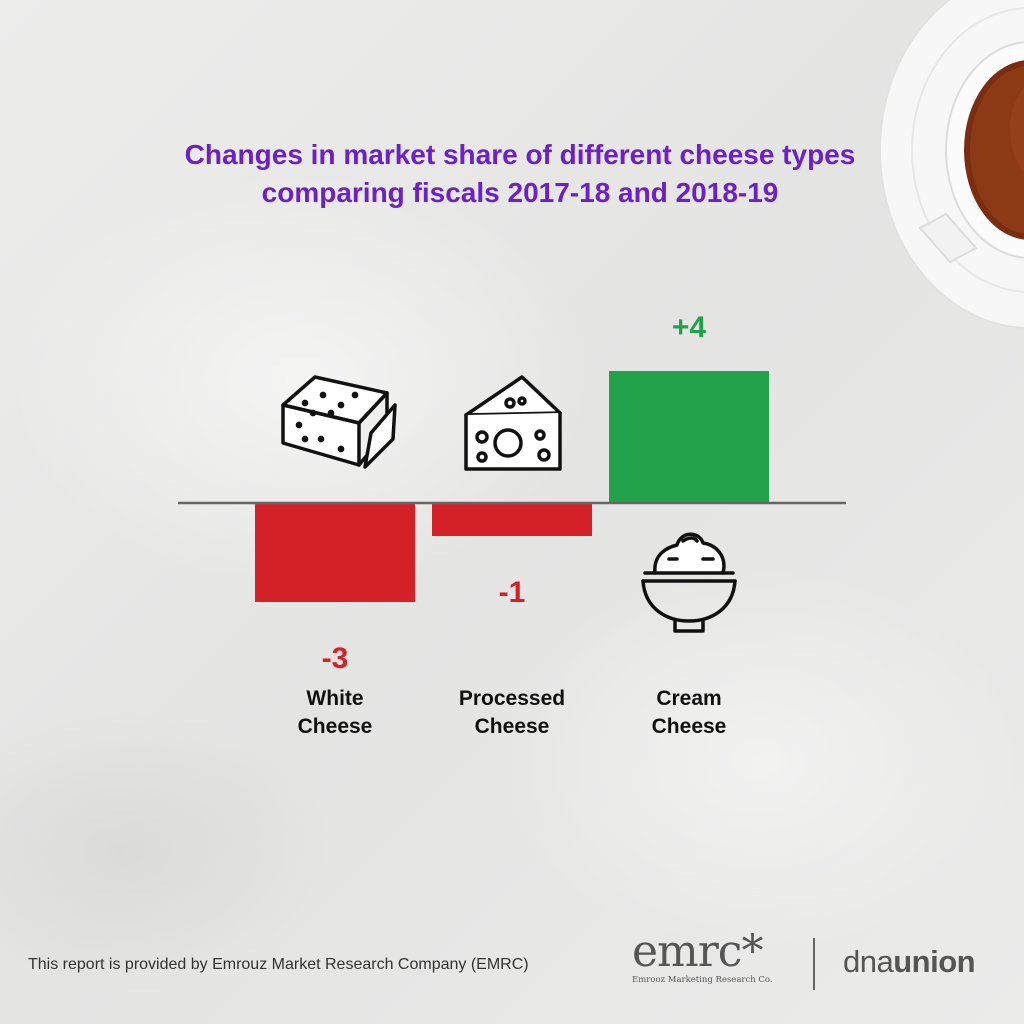  I want to click on category-label: White, so click(334, 698).